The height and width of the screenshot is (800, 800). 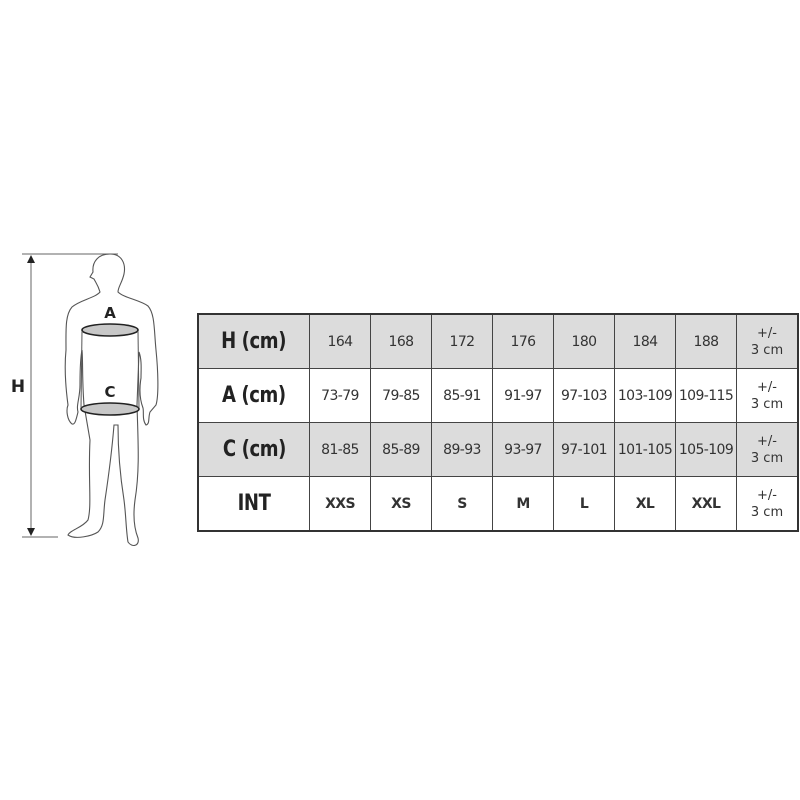 What do you see at coordinates (109, 392) in the screenshot?
I see `waist-label: C` at bounding box center [109, 392].